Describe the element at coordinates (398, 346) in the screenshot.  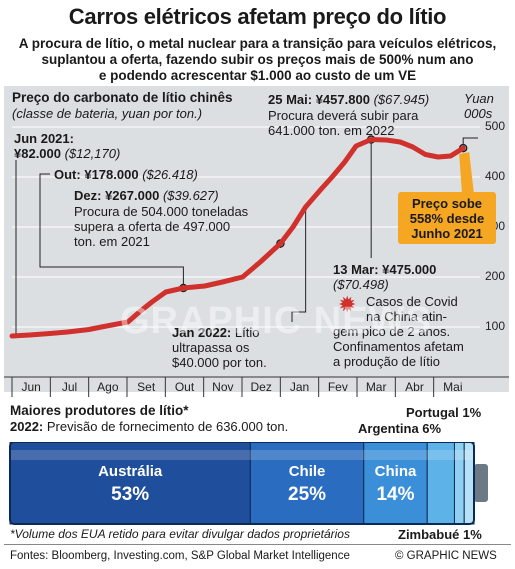
I see `annotation-mar-note-4: Confinamentos afetam` at that location.